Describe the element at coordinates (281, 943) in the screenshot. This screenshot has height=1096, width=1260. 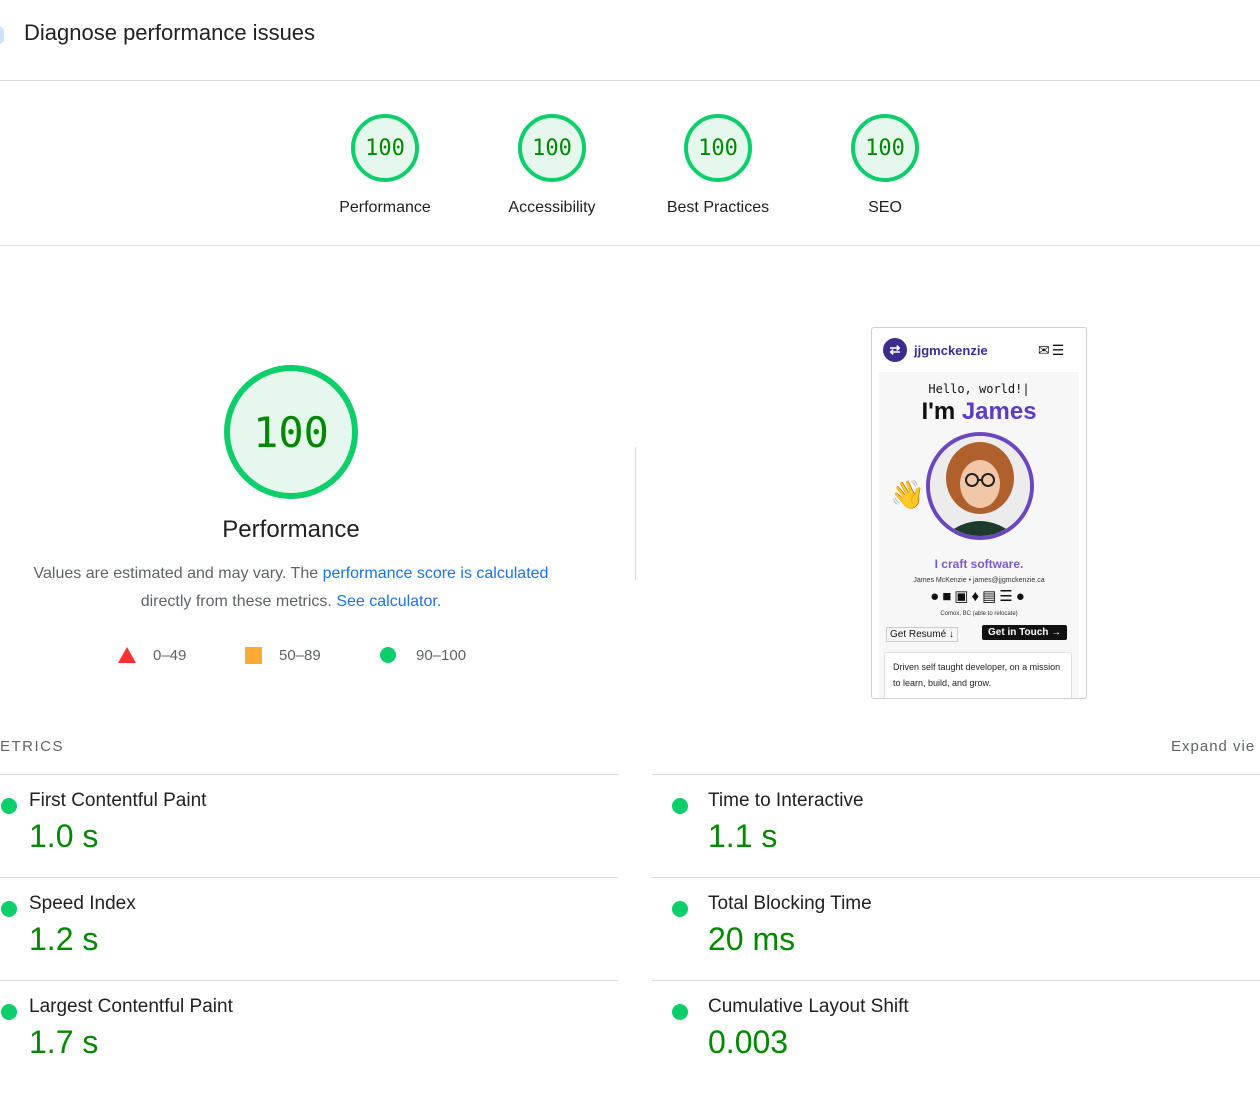
I see `metric-speed-index: Speed Index 1.2 s` at that location.